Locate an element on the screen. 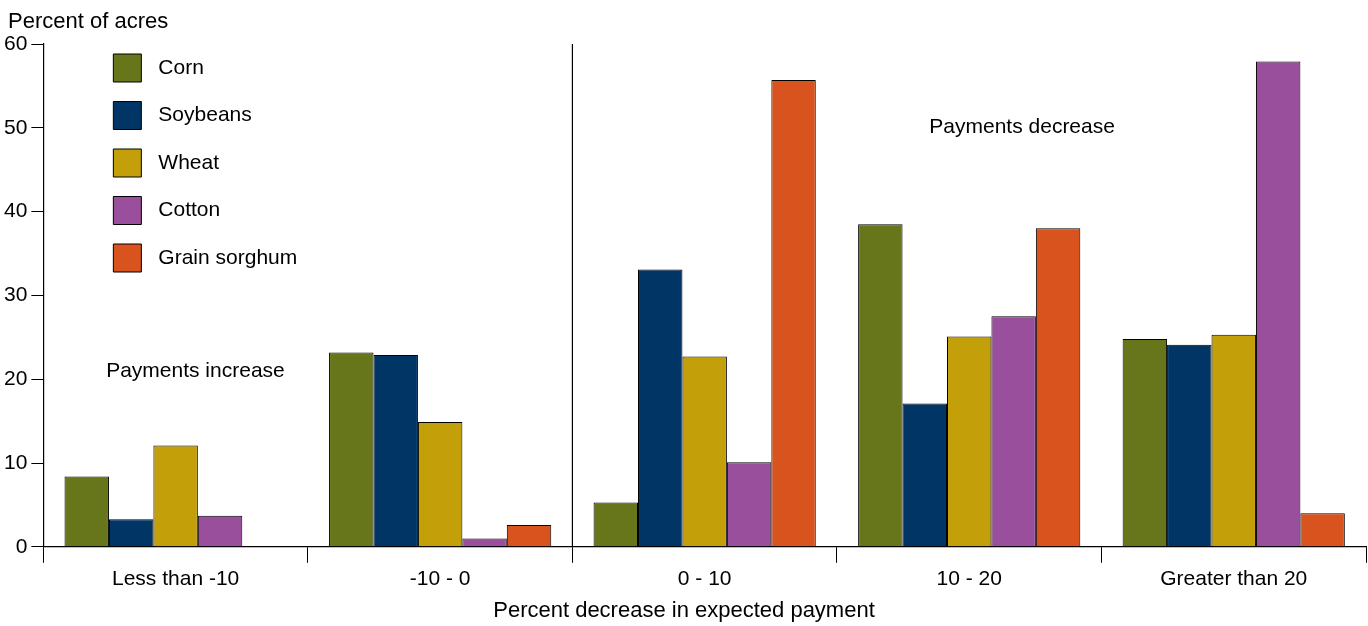  y-tick-label: 40 is located at coordinates (16, 210).